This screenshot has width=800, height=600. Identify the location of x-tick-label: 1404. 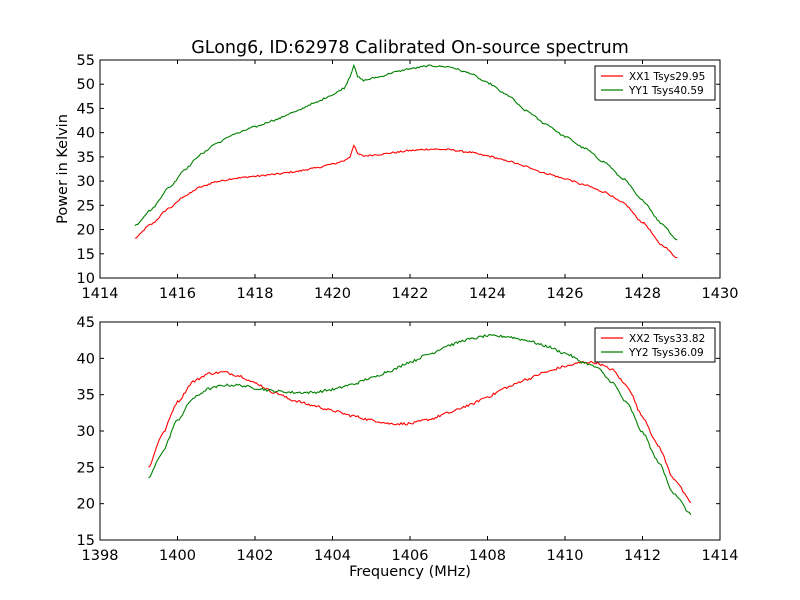
(332, 556).